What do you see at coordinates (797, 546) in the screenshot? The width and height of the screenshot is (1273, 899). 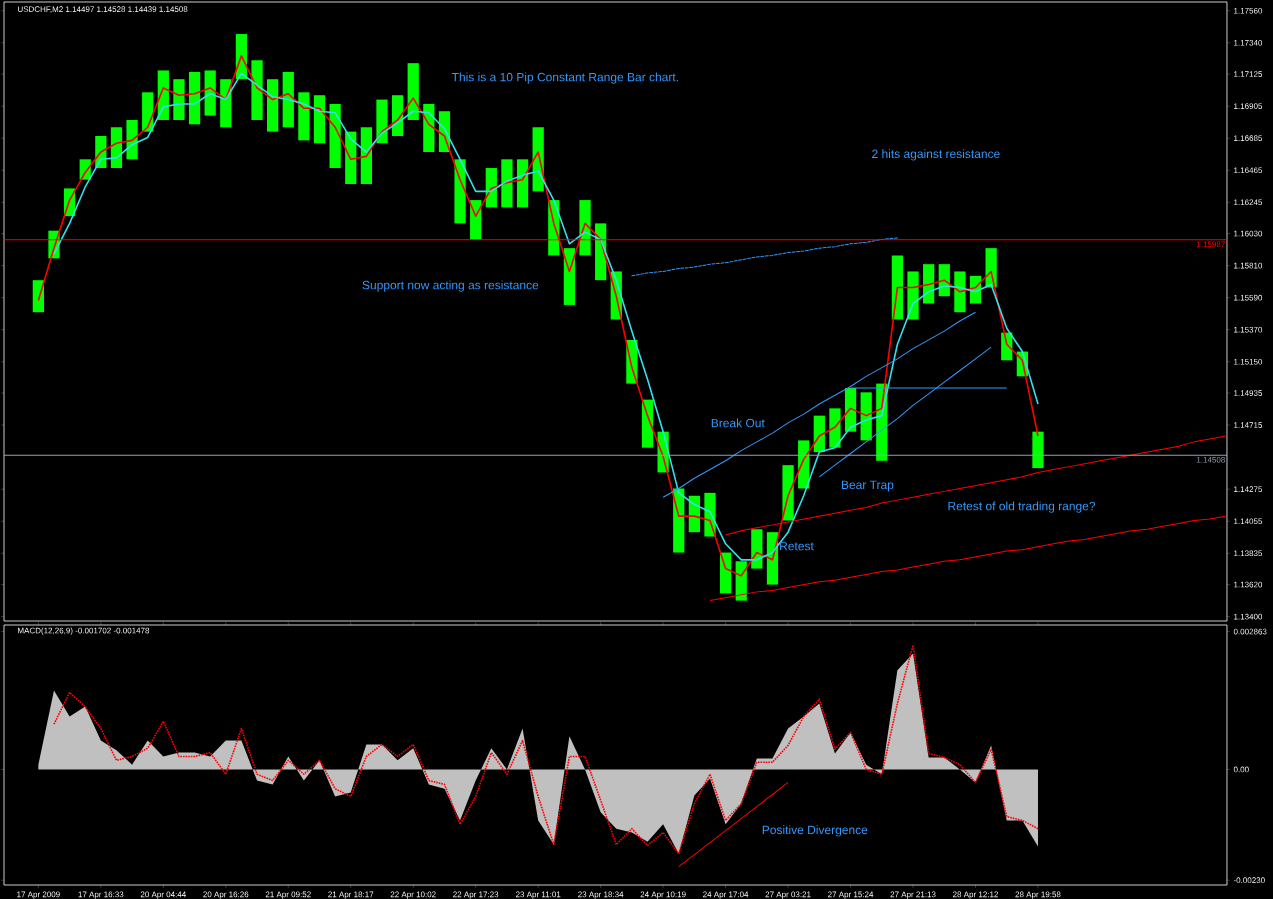 I see `annotation: Retest` at bounding box center [797, 546].